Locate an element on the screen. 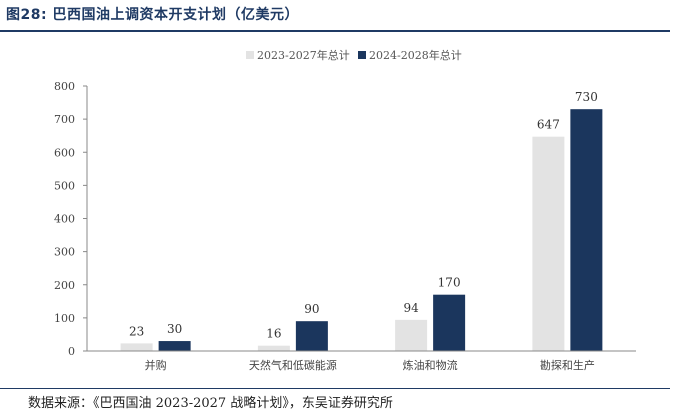 The image size is (679, 411). y-tick-label: 0 is located at coordinates (71, 351).